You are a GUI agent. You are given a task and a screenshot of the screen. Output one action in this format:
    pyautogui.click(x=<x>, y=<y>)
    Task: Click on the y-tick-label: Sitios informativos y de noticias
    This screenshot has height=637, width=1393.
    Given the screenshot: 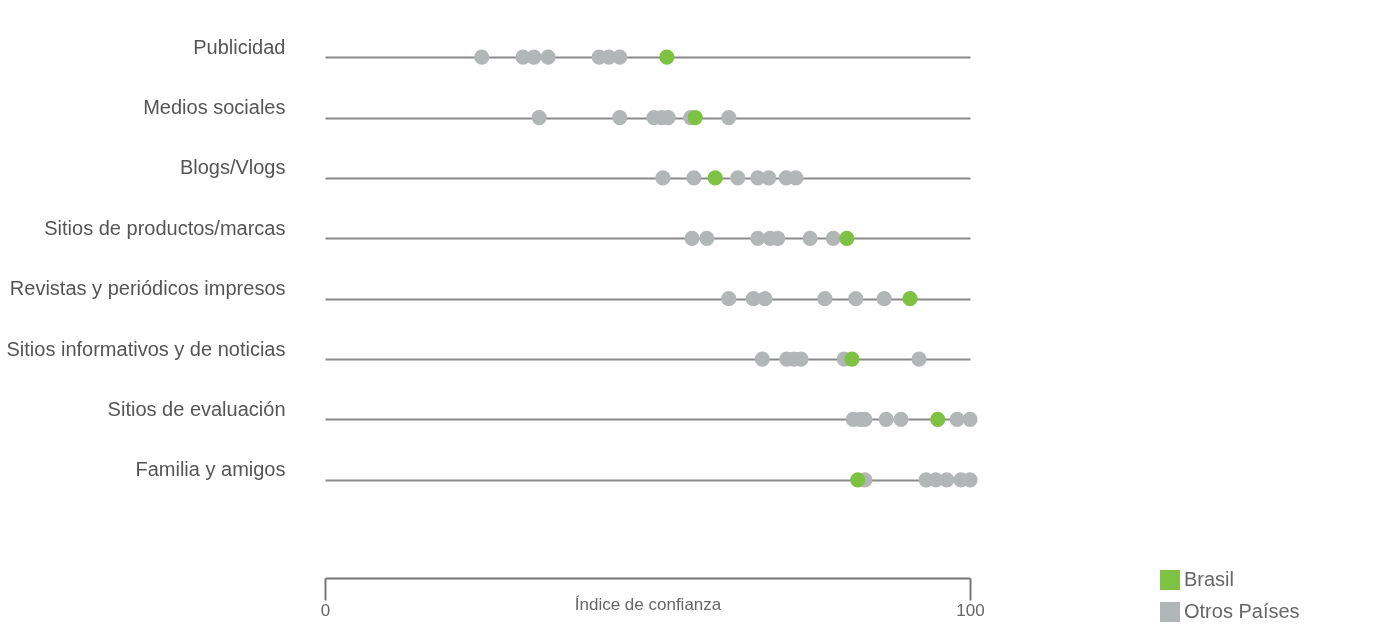 What is the action you would take?
    pyautogui.click(x=146, y=348)
    